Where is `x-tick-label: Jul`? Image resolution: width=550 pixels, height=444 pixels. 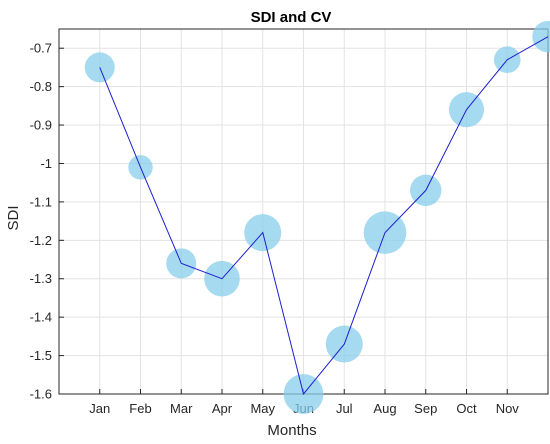
x-tick-label: Jul is located at coordinates (344, 408).